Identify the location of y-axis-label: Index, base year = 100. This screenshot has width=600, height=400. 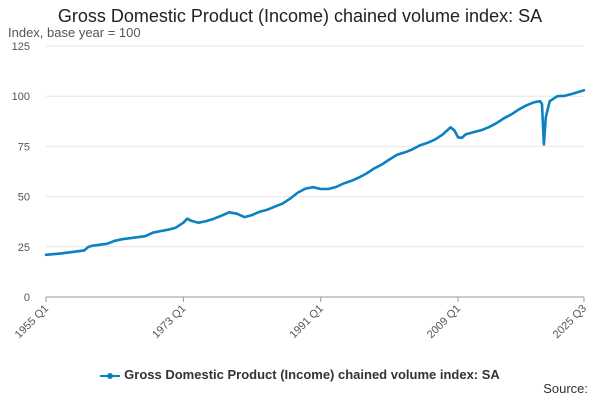
(74, 32).